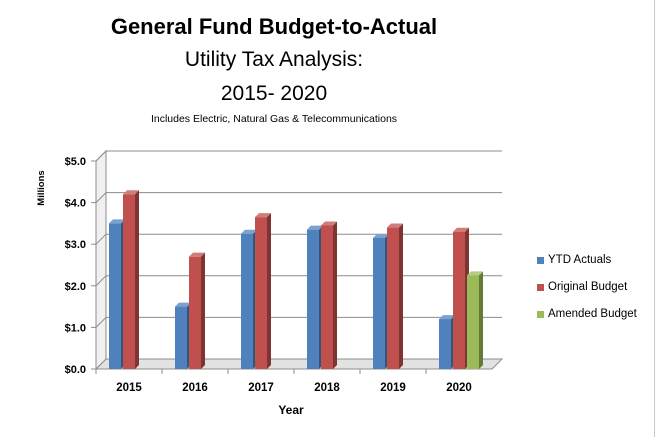  I want to click on bar-original-budget-2016, so click(197, 310).